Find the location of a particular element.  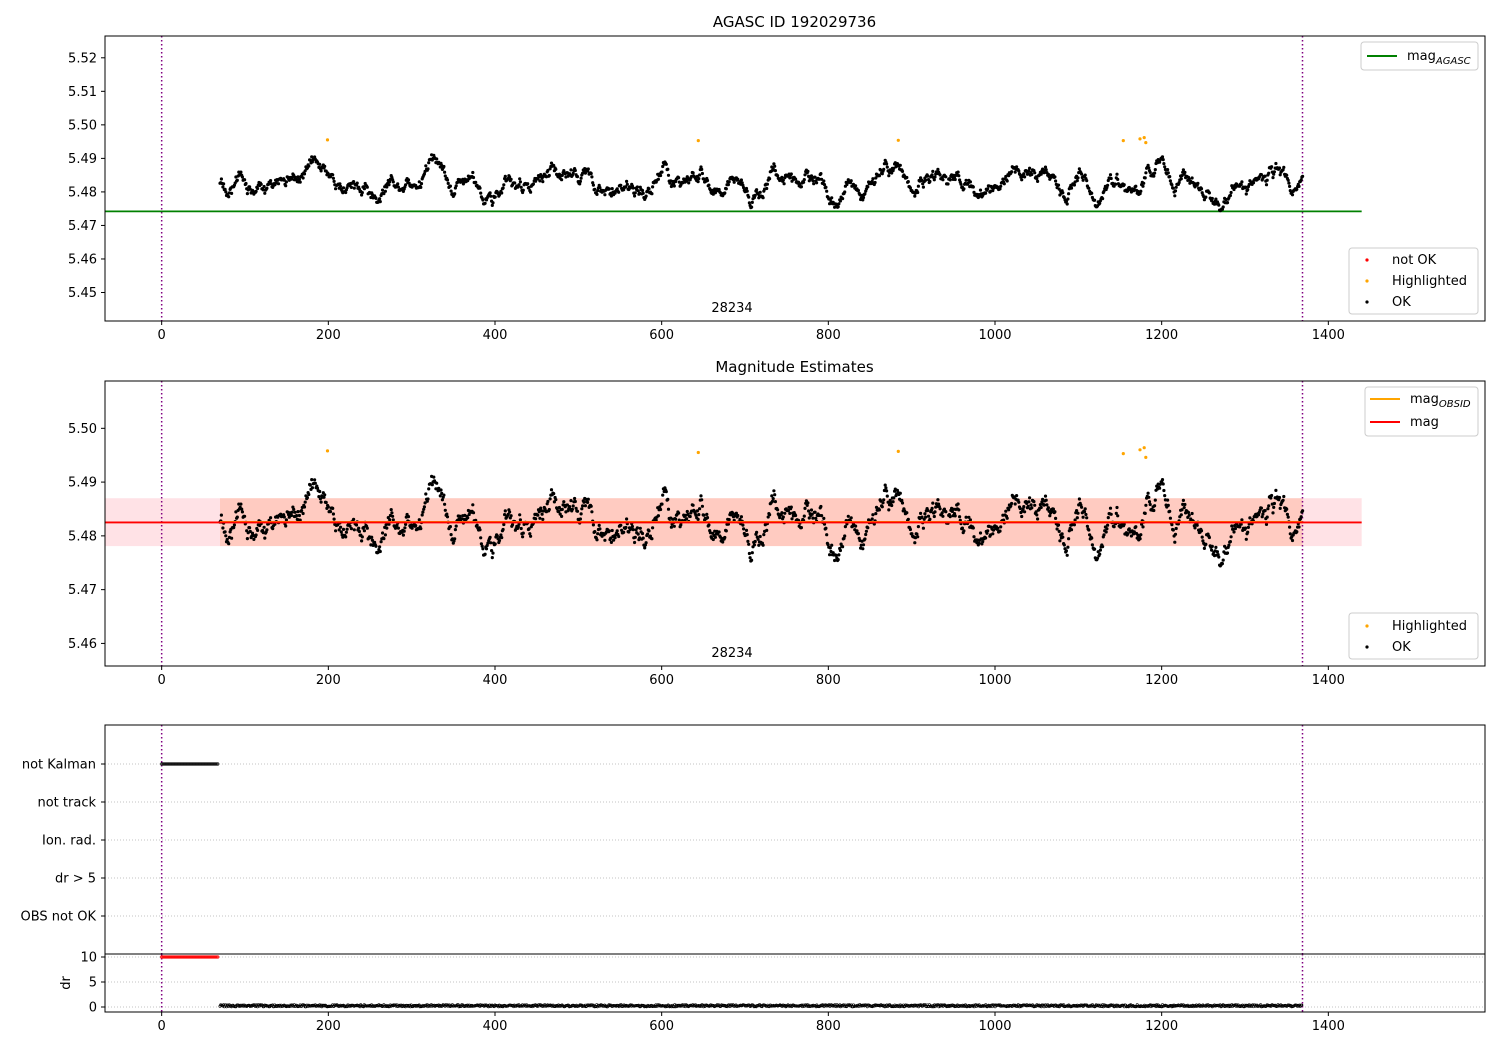

legend-label-mag-agasc: magAGASC is located at coordinates (1439, 58).